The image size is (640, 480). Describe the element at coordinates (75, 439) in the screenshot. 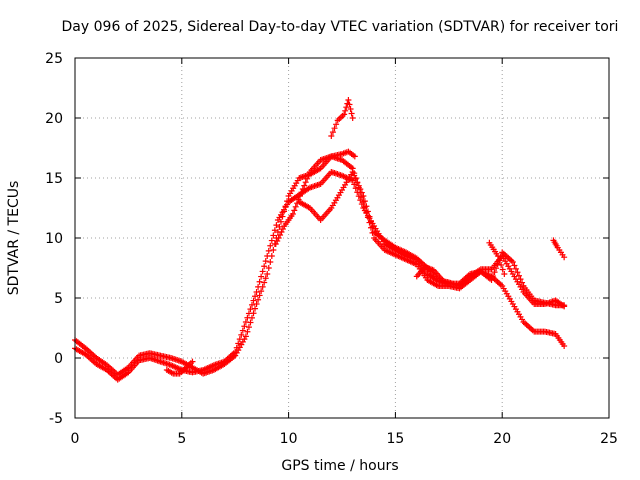

I see `x-tick-label: 0` at that location.